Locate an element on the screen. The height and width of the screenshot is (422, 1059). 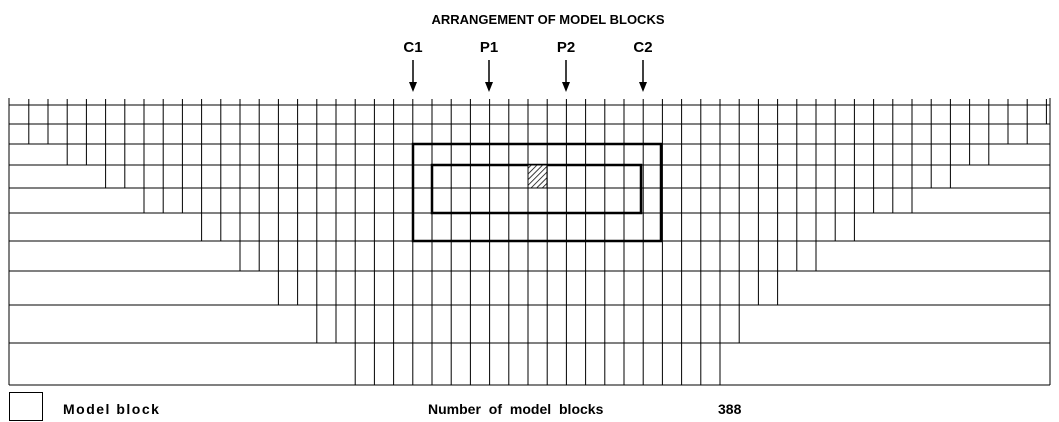
marker-label: P2 is located at coordinates (566, 47).